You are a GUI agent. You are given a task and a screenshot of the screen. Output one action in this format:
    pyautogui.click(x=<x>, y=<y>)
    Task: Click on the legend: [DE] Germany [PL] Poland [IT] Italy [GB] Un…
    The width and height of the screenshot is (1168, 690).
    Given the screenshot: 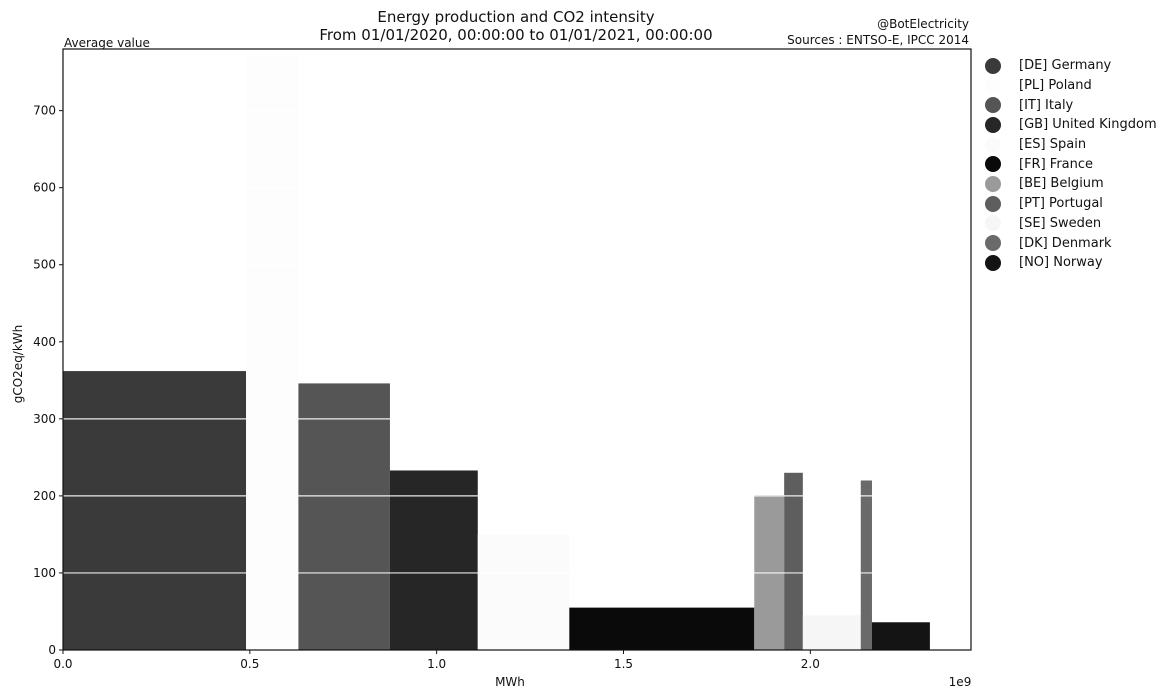 What is the action you would take?
    pyautogui.click(x=1071, y=164)
    